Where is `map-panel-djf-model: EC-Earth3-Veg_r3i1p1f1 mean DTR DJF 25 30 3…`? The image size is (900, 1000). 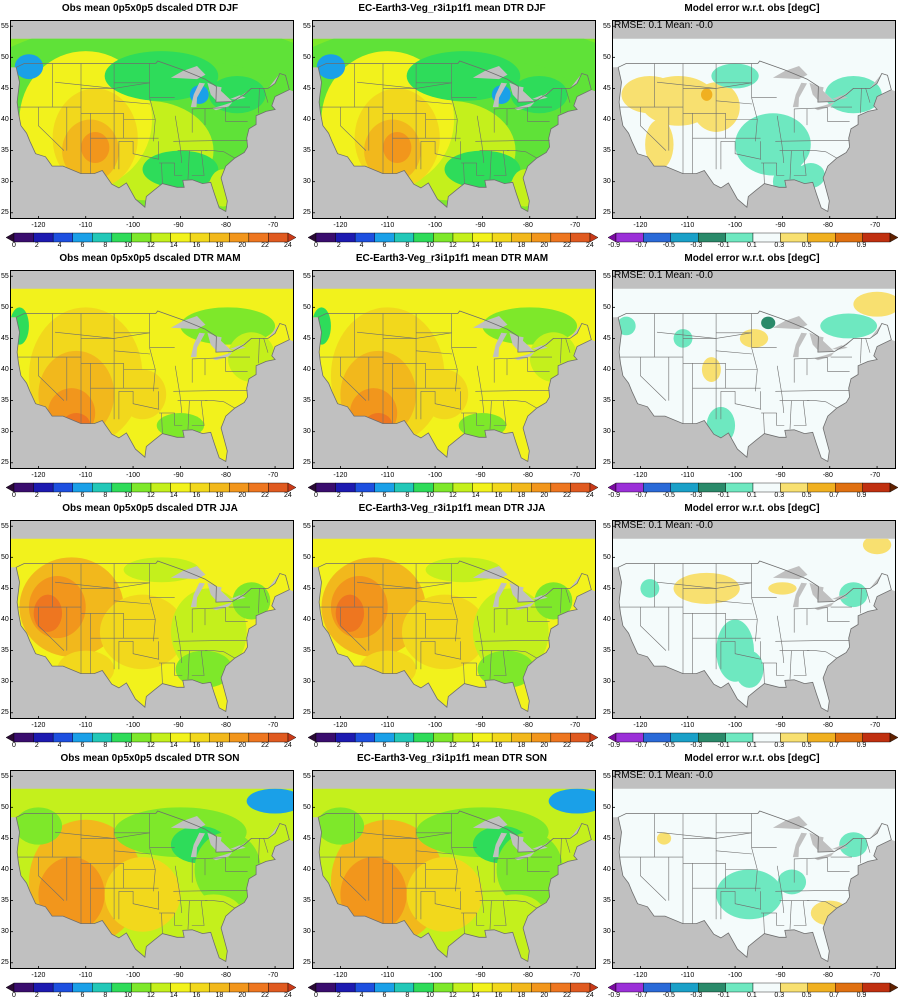 map-panel-djf-model: EC-Earth3-Veg_r3i1p1f1 mean DTR DJF 25 30 3… is located at coordinates (452, 125).